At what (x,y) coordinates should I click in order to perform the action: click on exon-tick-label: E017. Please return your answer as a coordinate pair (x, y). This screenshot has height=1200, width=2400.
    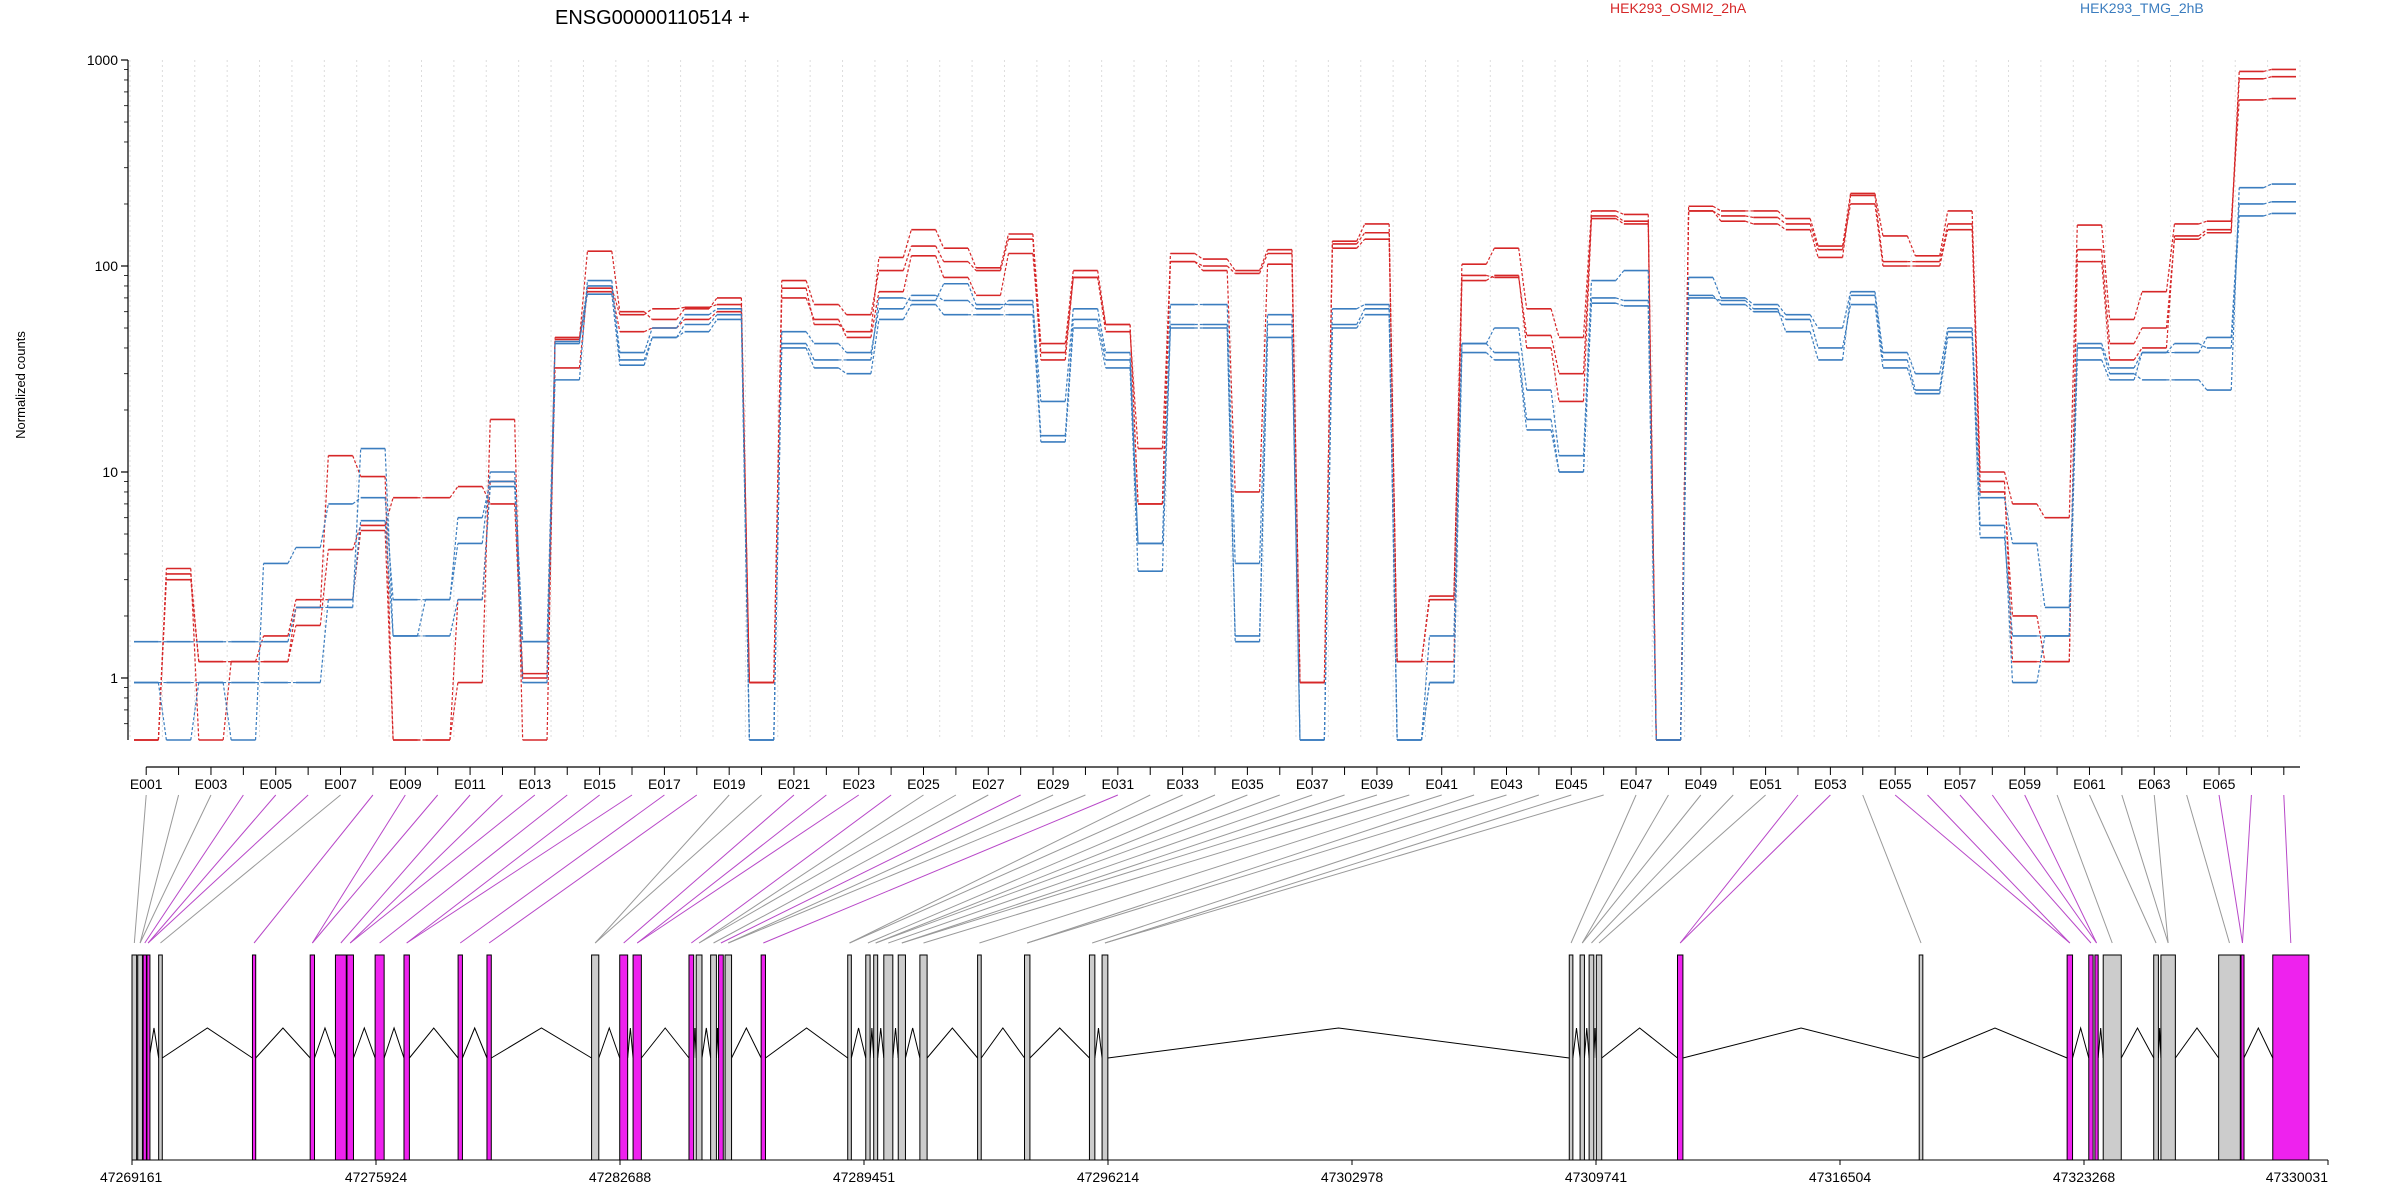
    Looking at the image, I should click on (664, 784).